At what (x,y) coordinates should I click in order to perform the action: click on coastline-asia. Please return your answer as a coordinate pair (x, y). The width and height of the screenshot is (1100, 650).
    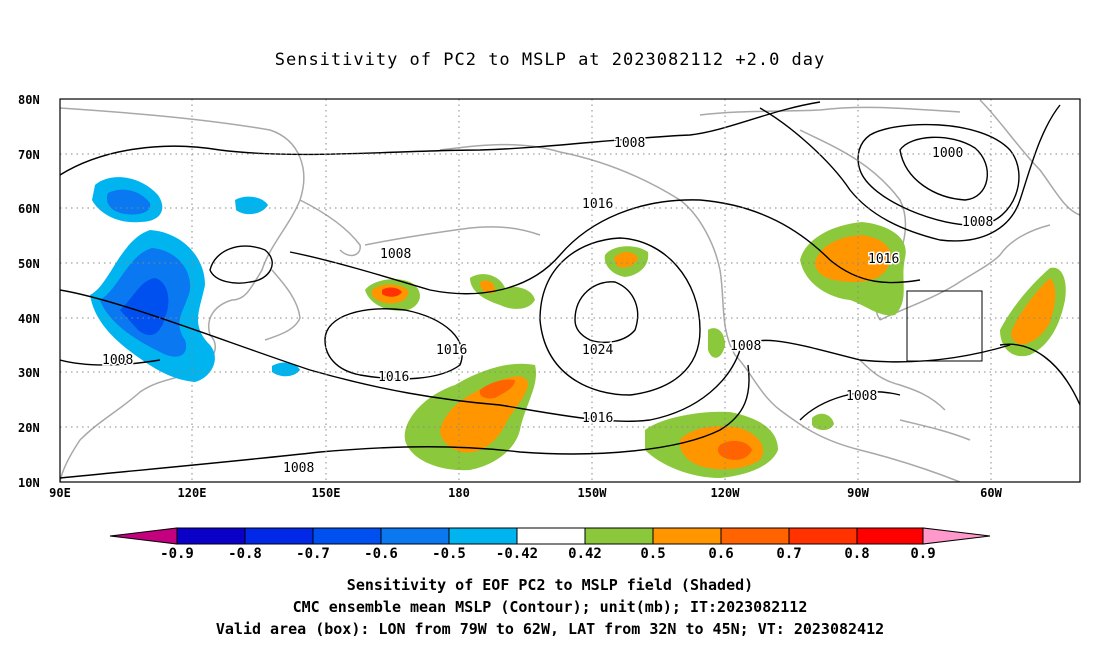
    Looking at the image, I should click on (182, 294).